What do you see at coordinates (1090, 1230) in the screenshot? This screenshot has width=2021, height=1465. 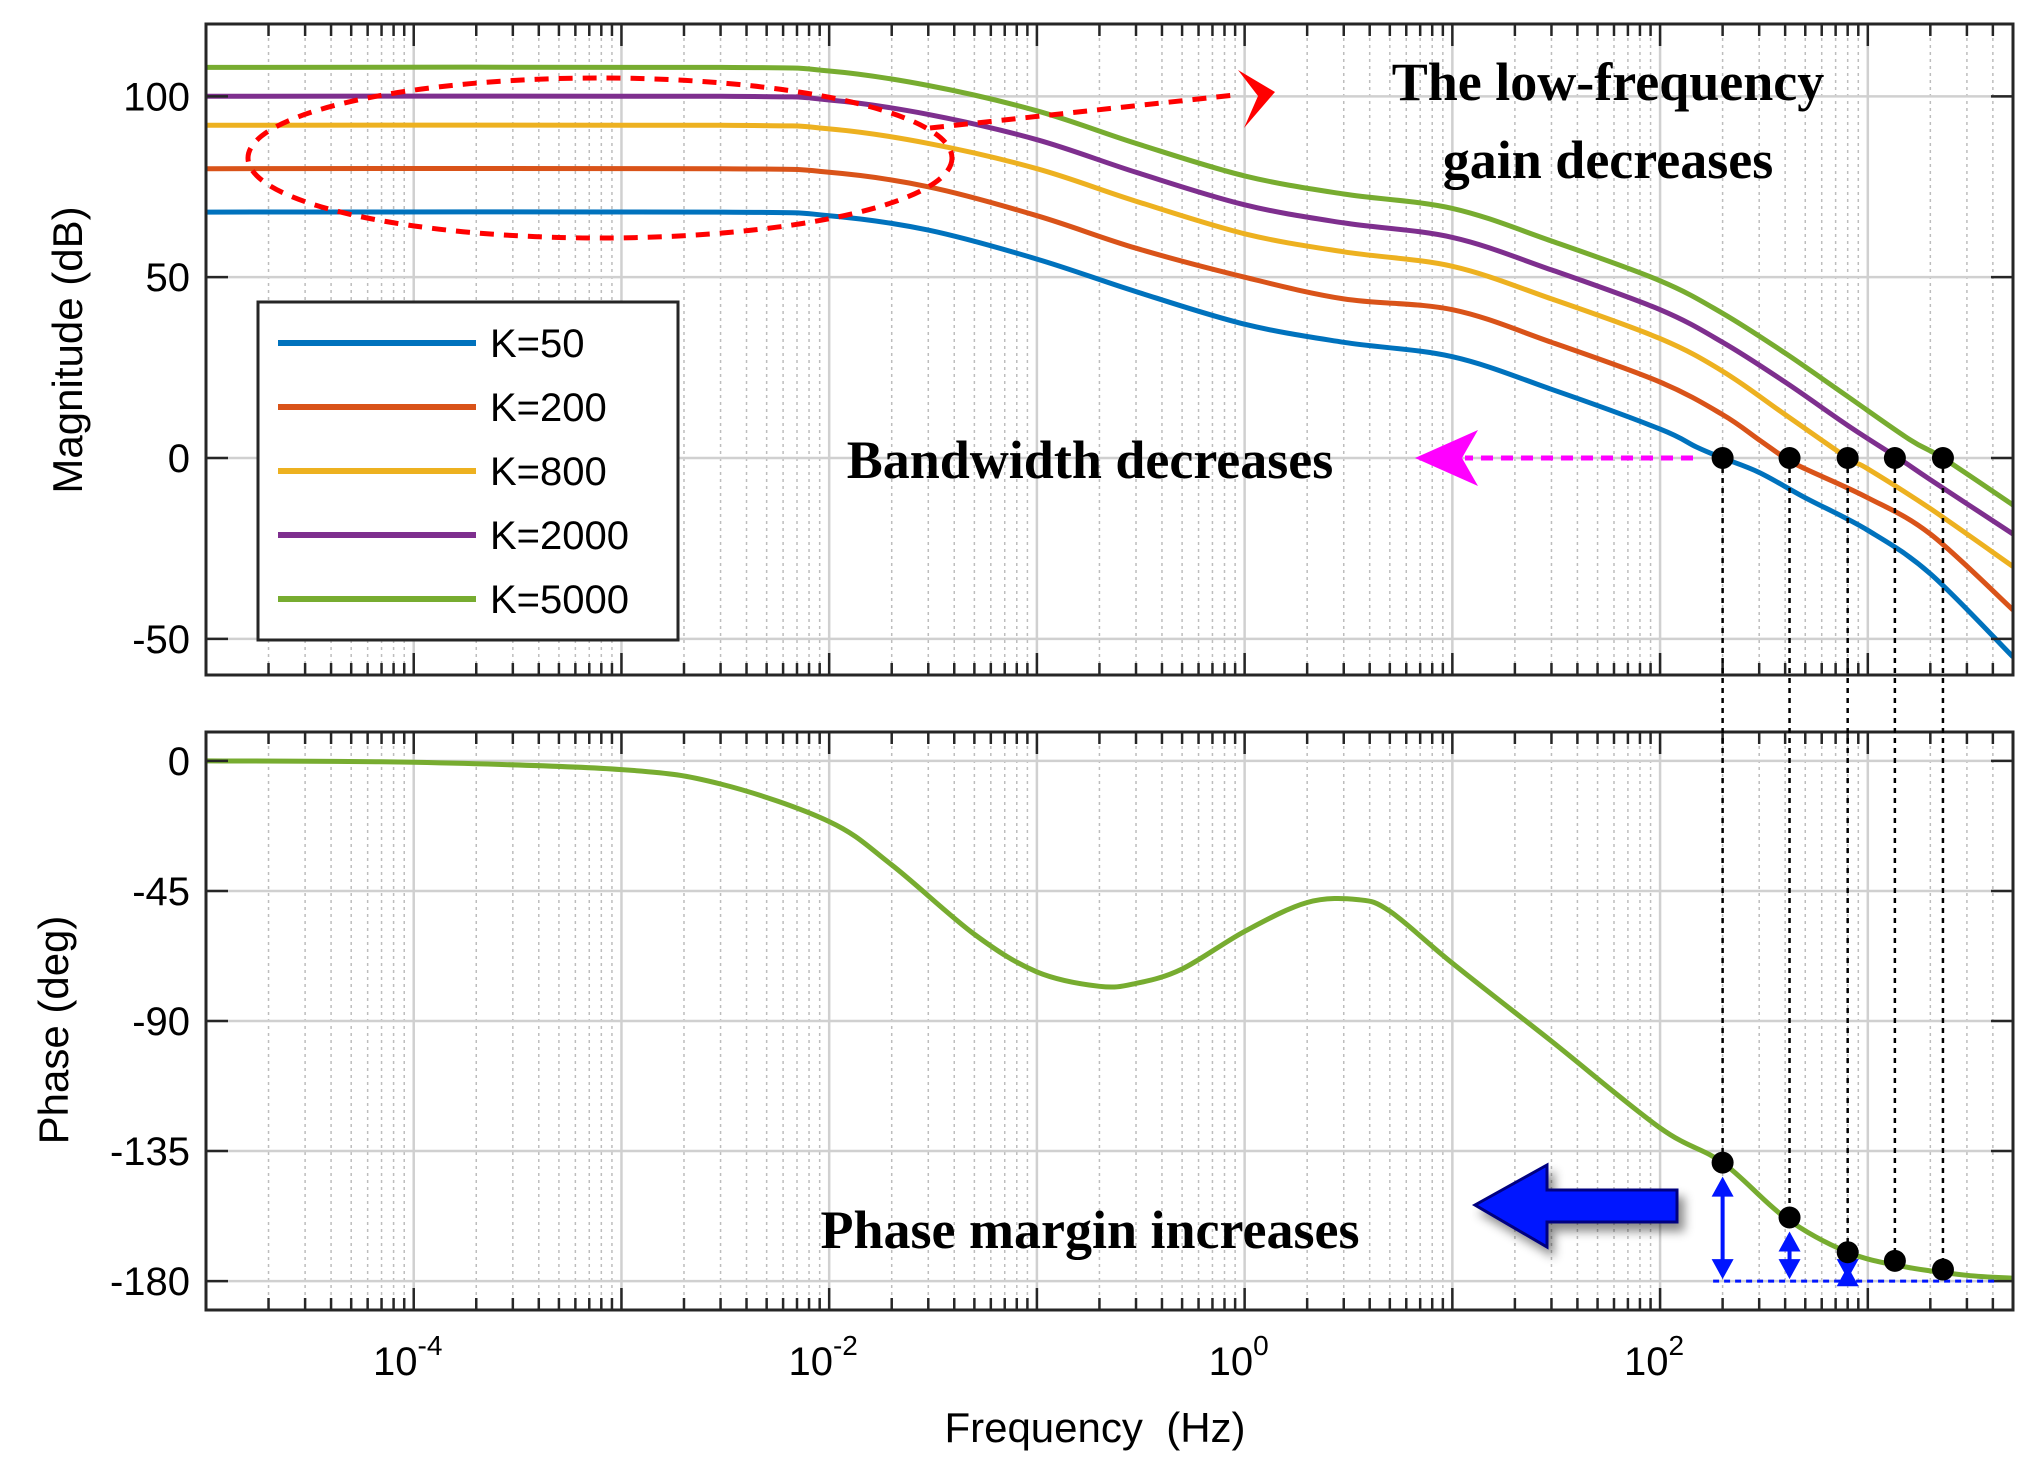 I see `phase-margin-label: Phase margin increases` at bounding box center [1090, 1230].